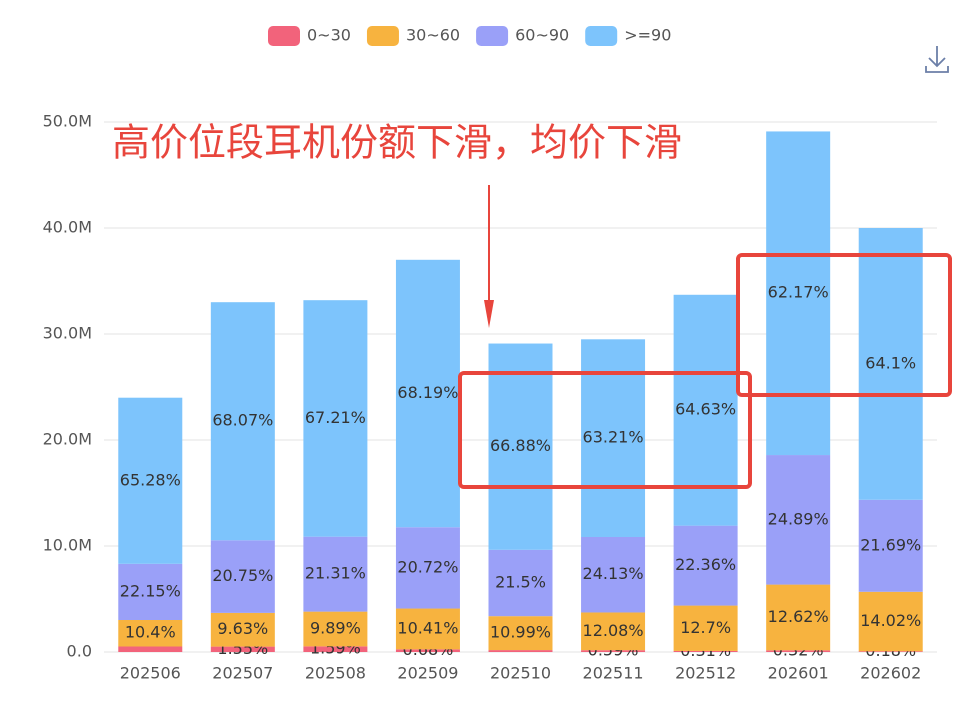 This screenshot has height=709, width=977. Describe the element at coordinates (329, 35) in the screenshot. I see `legend-label: 0~30` at that location.